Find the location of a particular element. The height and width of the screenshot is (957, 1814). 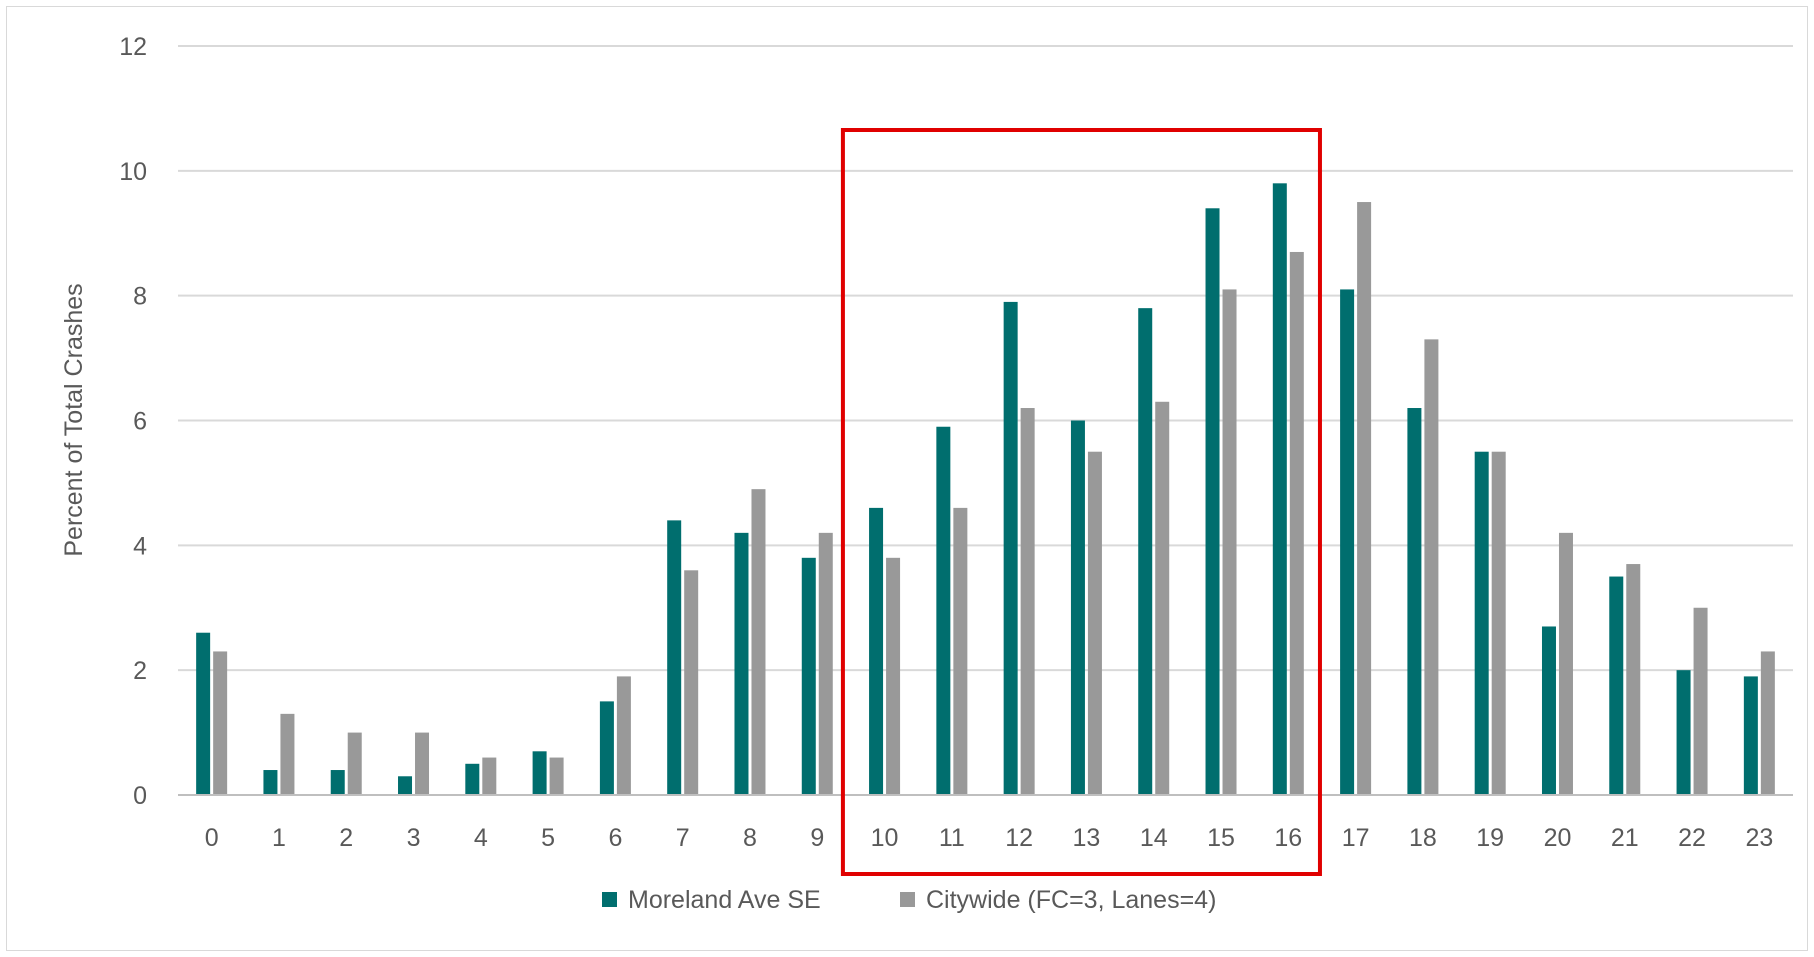

x-tick-label: 22 is located at coordinates (1692, 838).